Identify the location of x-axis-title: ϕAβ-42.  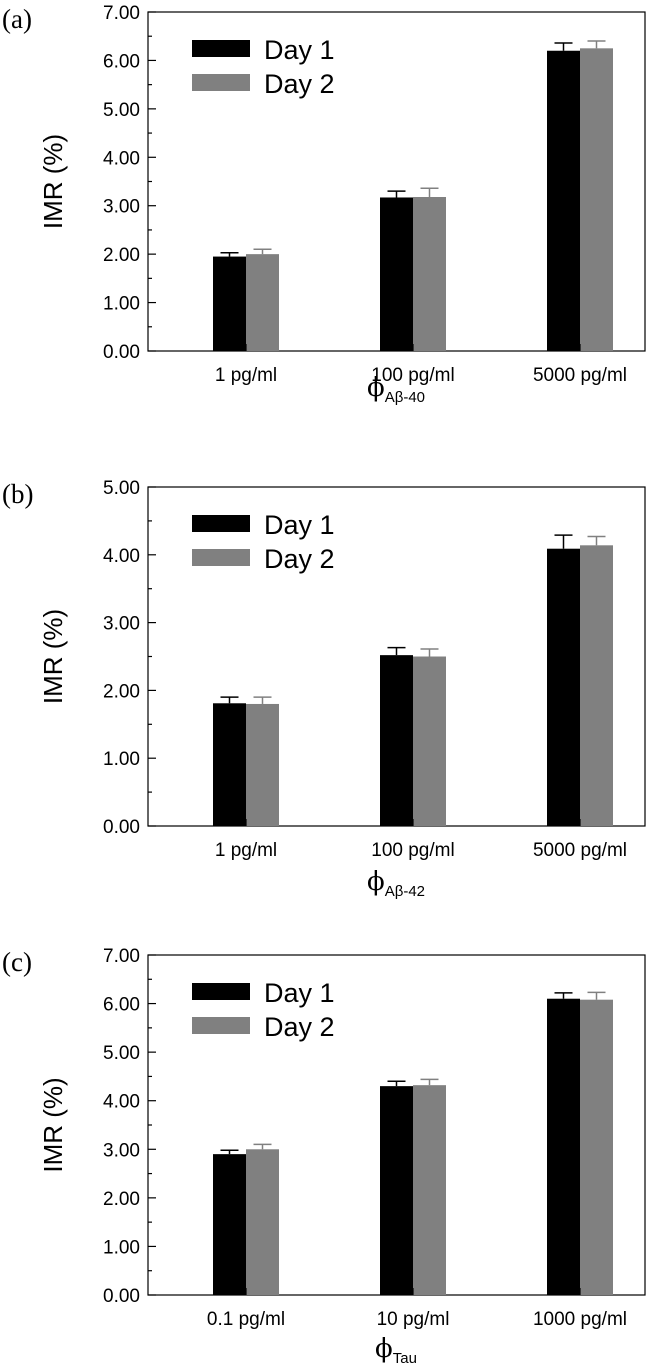
(396, 883).